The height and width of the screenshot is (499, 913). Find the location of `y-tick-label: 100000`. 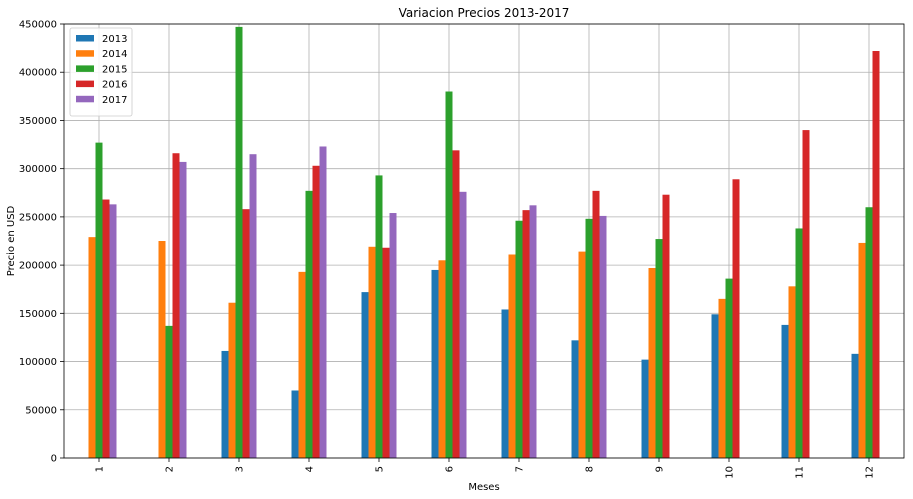

y-tick-label: 100000 is located at coordinates (38, 362).